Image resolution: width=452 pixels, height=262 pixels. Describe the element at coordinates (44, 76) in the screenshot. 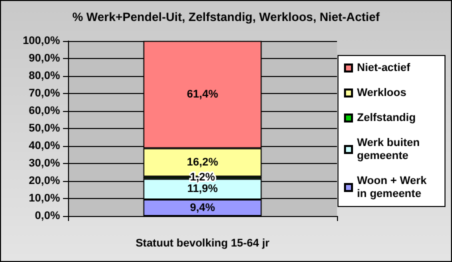

I see `y-tick-label: 80,0%` at that location.